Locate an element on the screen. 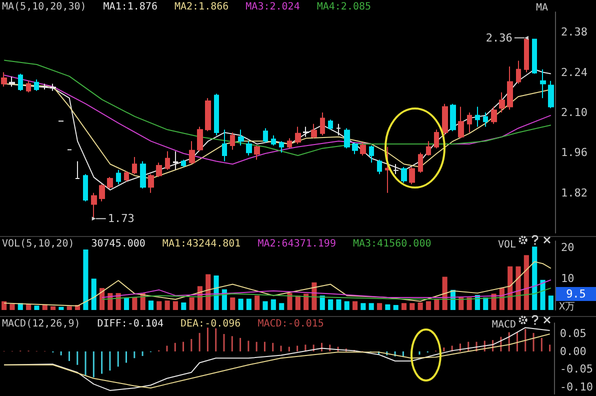  text: DEA:-0.096 is located at coordinates (210, 324).